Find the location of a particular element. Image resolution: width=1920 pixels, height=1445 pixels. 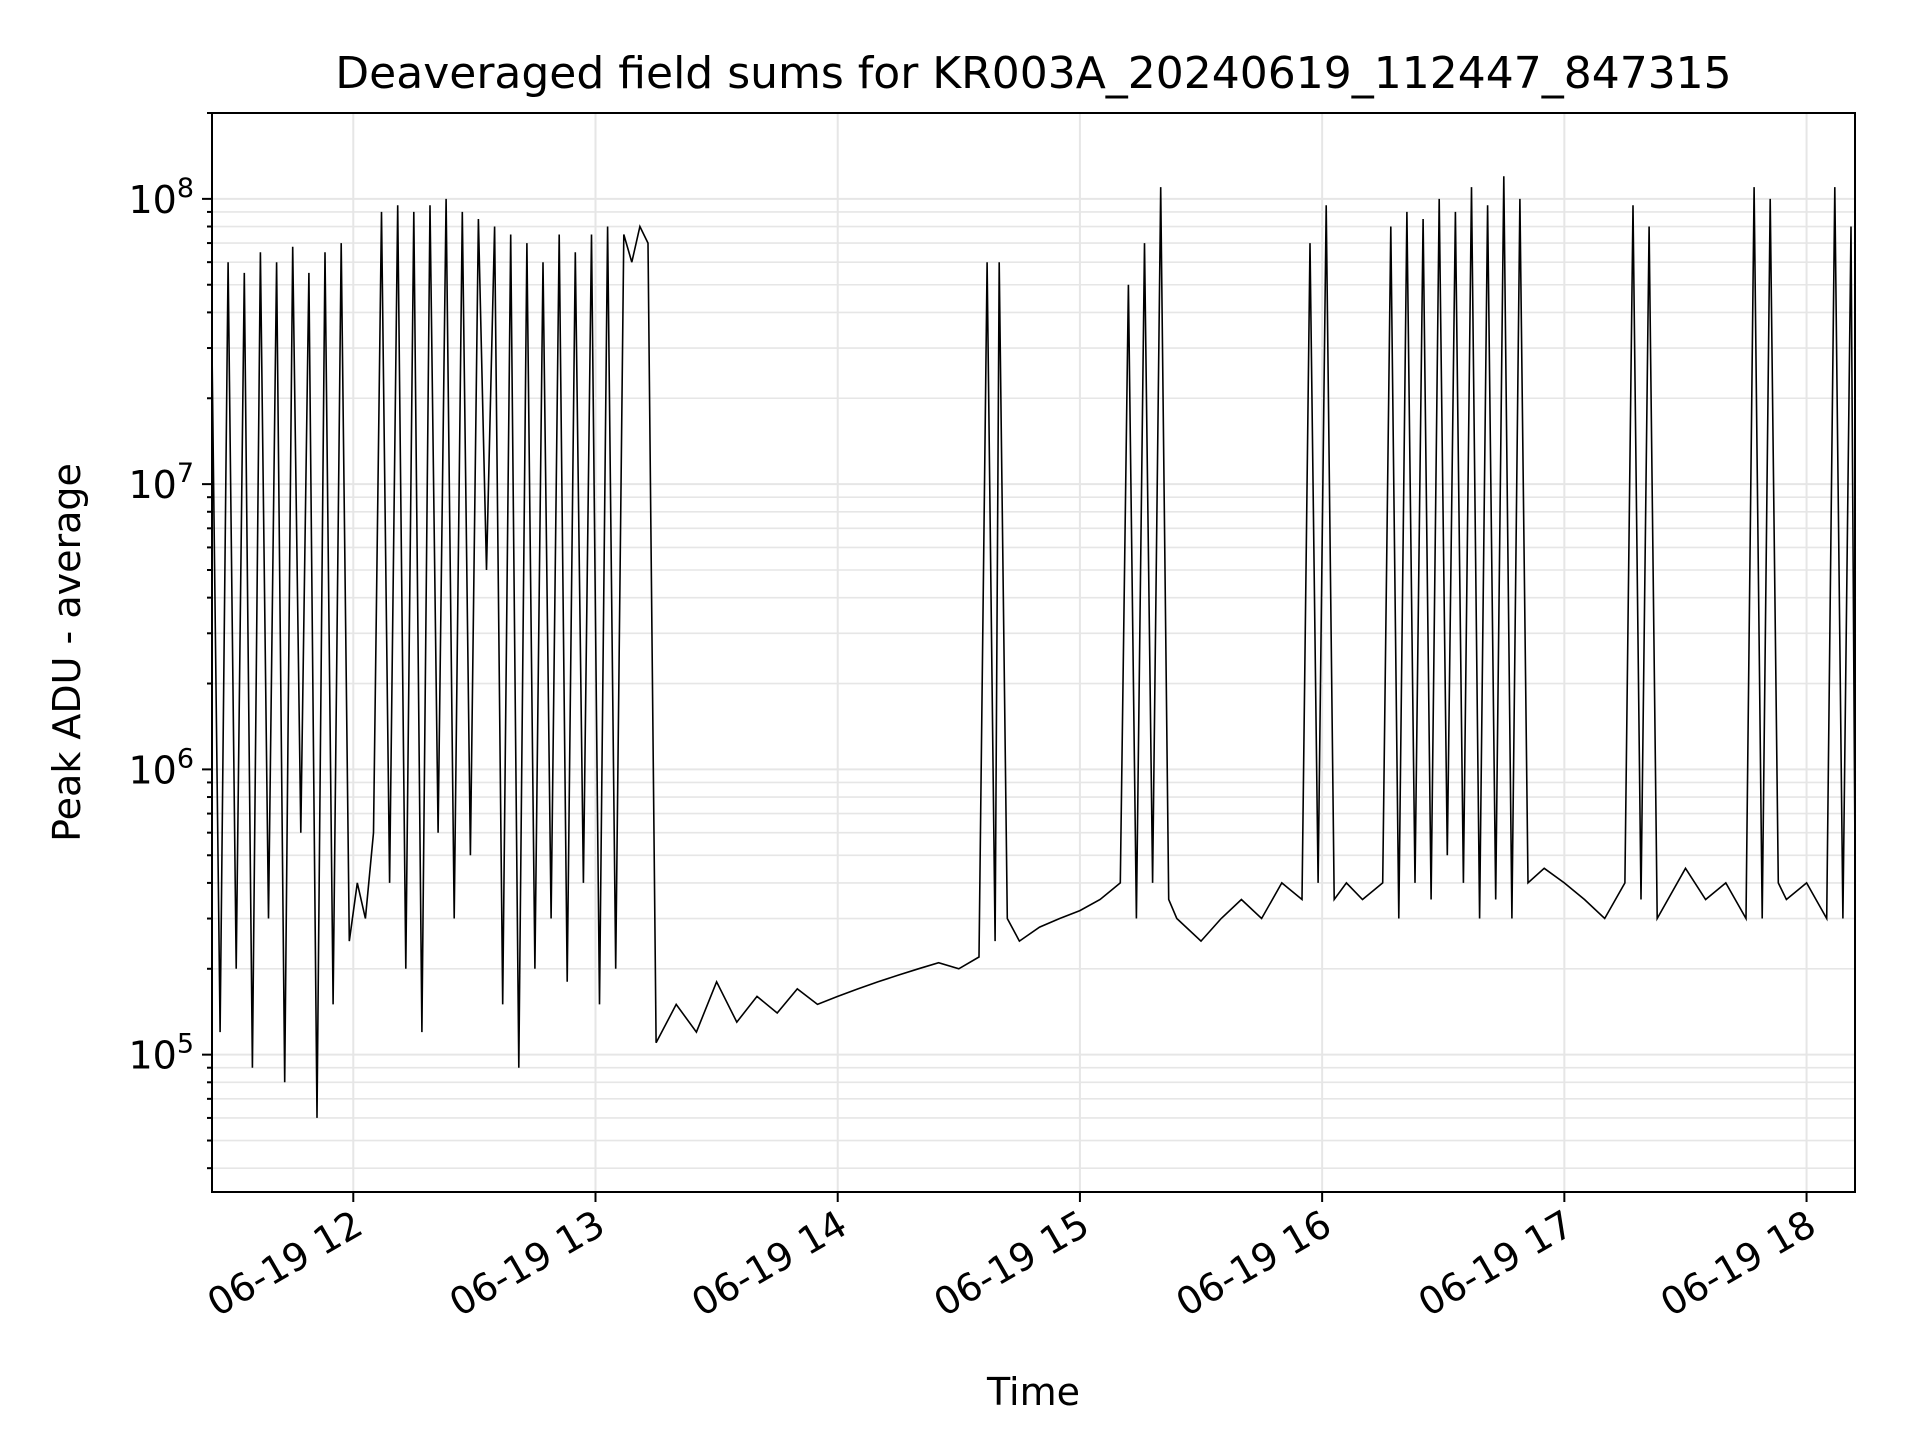

y-tick-exponent: 8 is located at coordinates (185, 188).